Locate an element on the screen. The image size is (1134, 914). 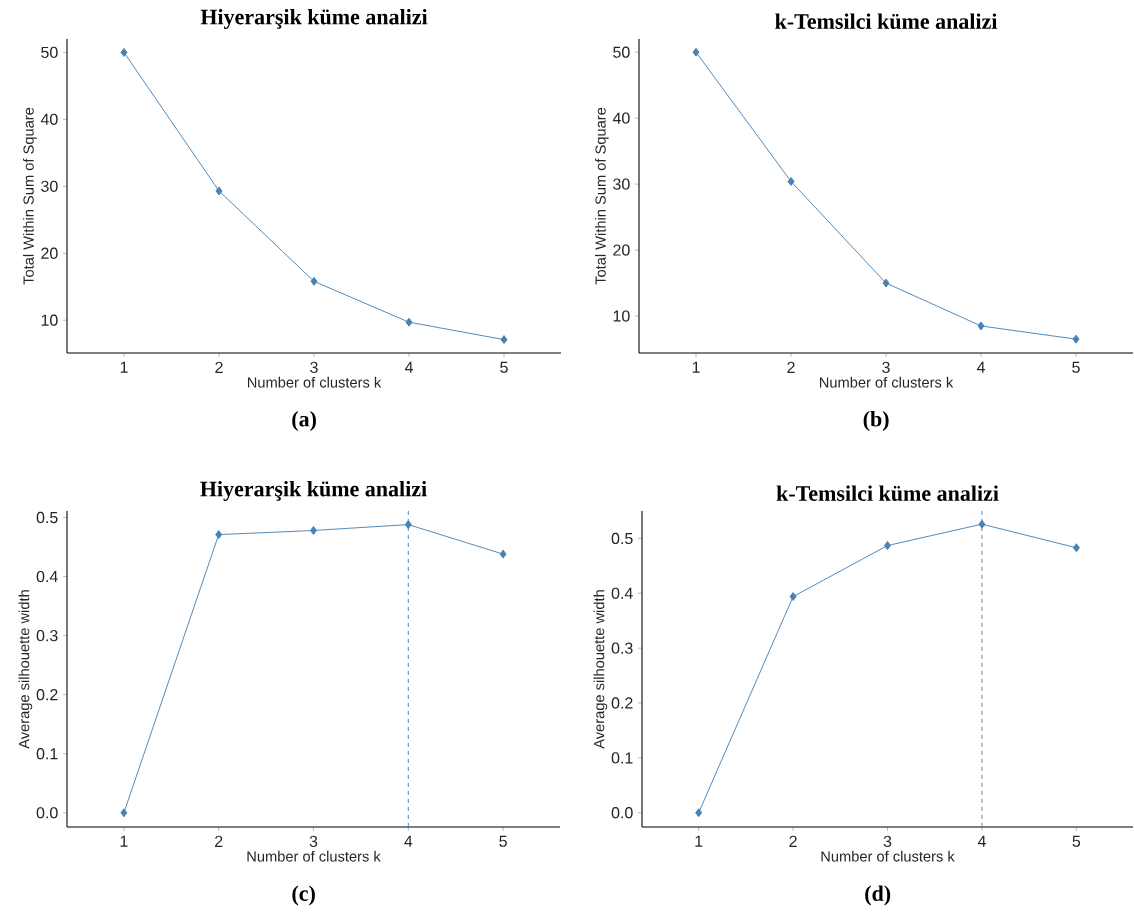
text: (c) is located at coordinates (303, 895).